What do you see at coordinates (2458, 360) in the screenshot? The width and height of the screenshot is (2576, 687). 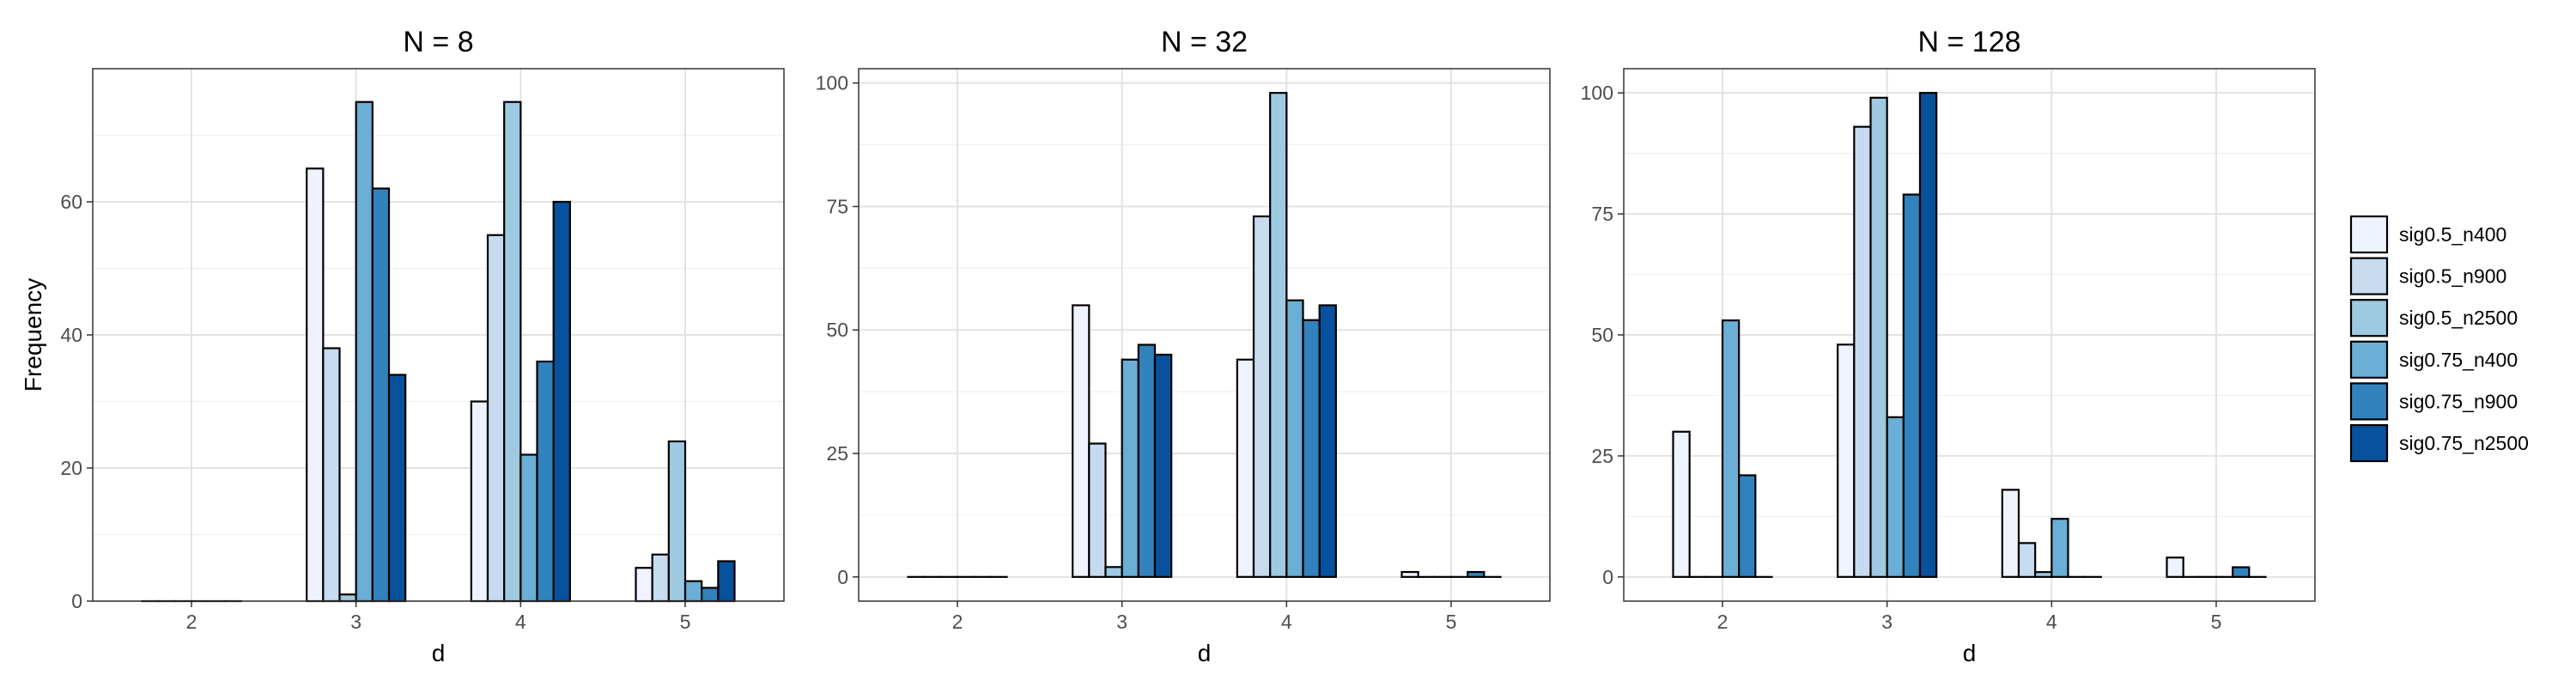 I see `legend-label: sig0.75_n400` at bounding box center [2458, 360].